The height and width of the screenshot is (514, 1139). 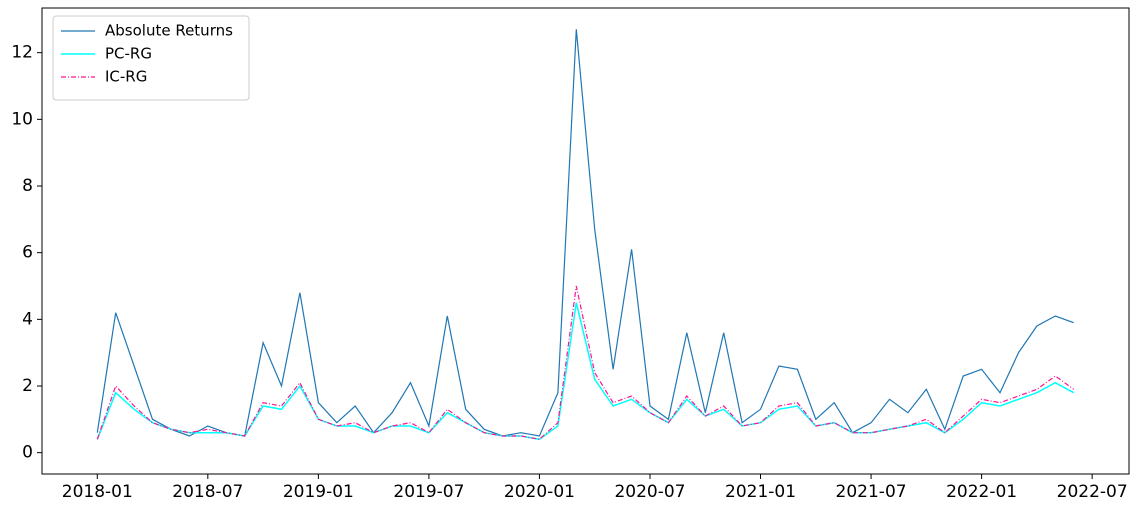 I want to click on x-tick-label: 2020-01, so click(x=539, y=492).